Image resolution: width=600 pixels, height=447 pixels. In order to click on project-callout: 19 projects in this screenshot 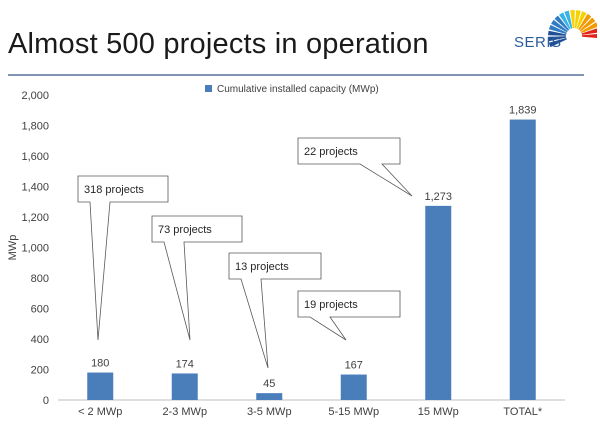, I will do `click(349, 315)`.